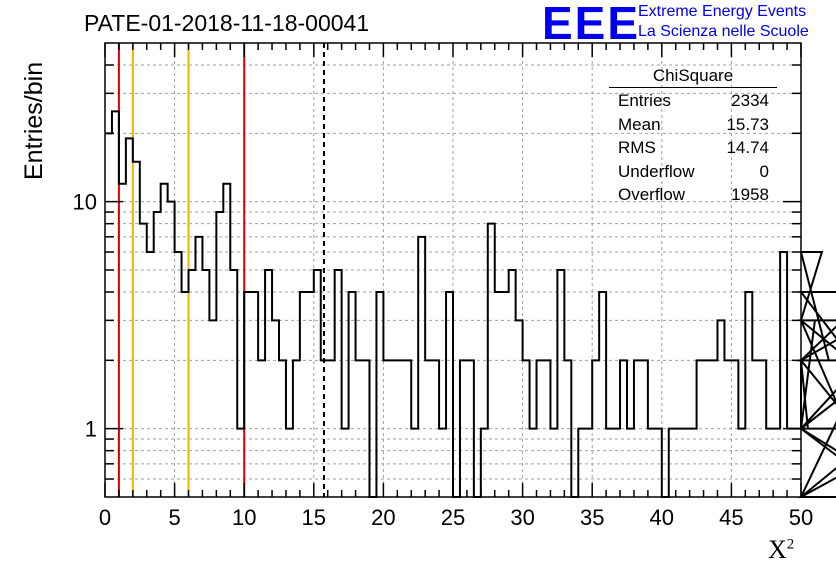 This screenshot has height=572, width=836. Describe the element at coordinates (693, 195) in the screenshot. I see `stats-row-overflow: Overflow 1958` at that location.